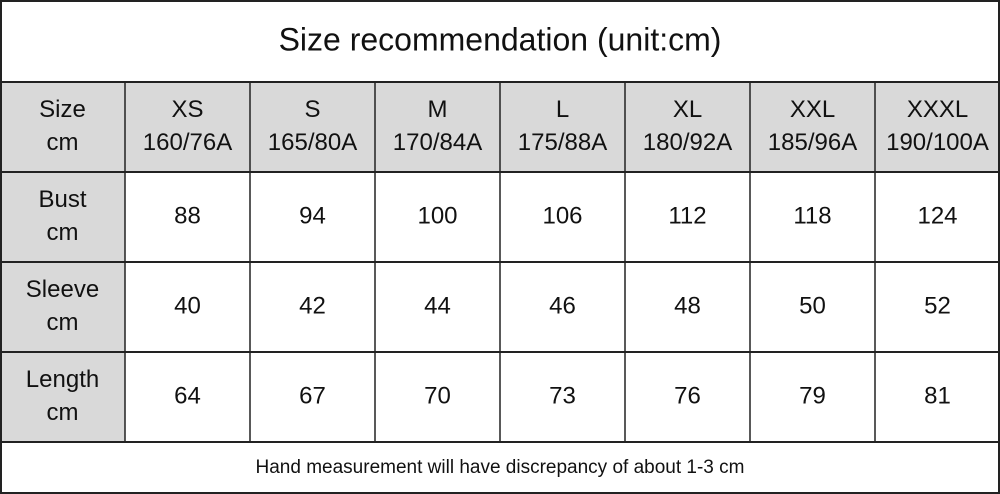 The height and width of the screenshot is (494, 1000). What do you see at coordinates (687, 395) in the screenshot?
I see `cell-value: 76` at bounding box center [687, 395].